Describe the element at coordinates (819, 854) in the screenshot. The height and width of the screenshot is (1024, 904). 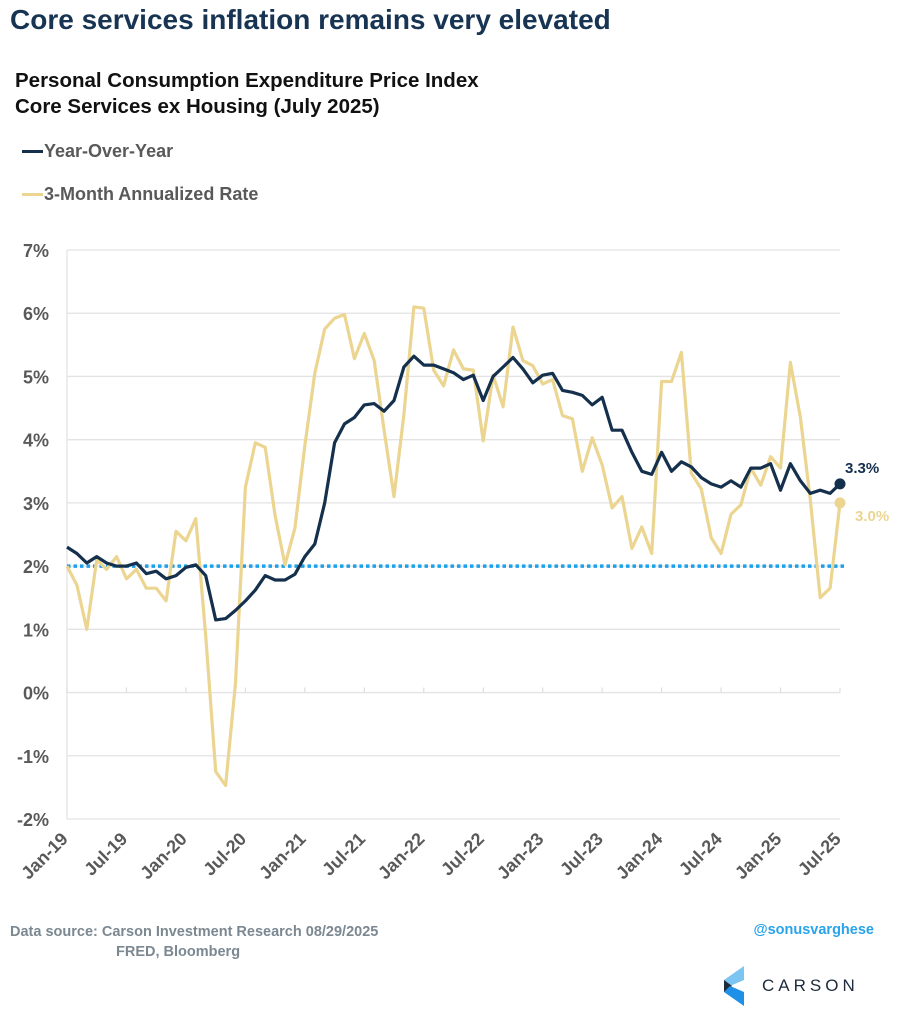
I see `x-tick-label: Jul-25` at that location.